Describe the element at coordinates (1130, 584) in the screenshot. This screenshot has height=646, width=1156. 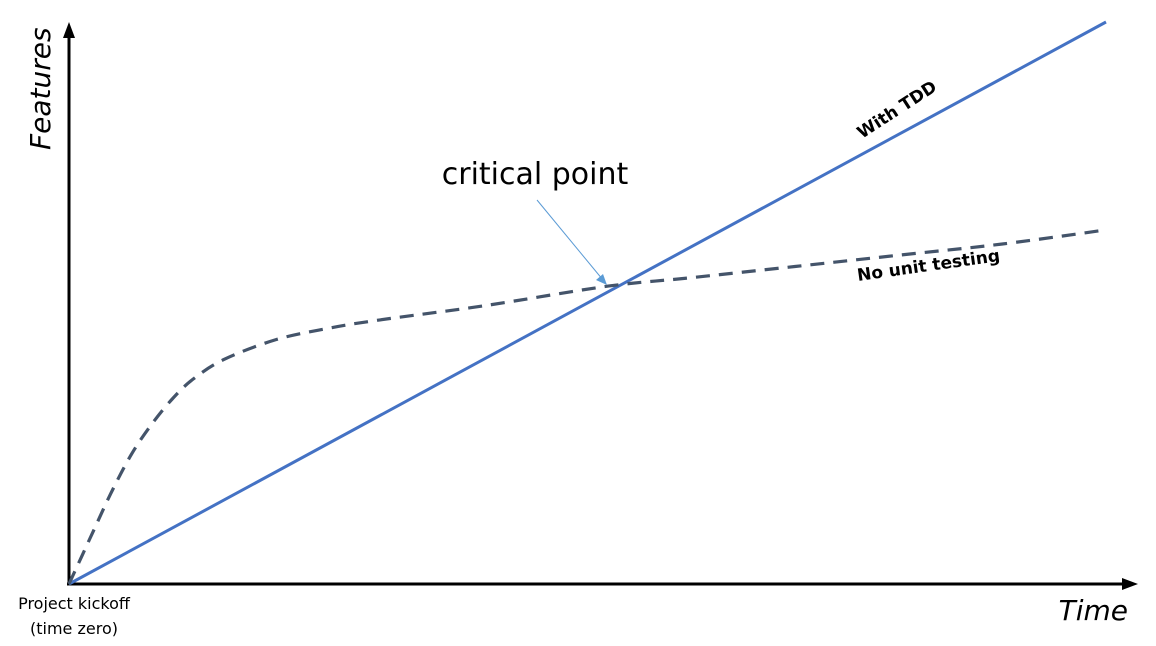
I see `x-axis-arrowhead` at that location.